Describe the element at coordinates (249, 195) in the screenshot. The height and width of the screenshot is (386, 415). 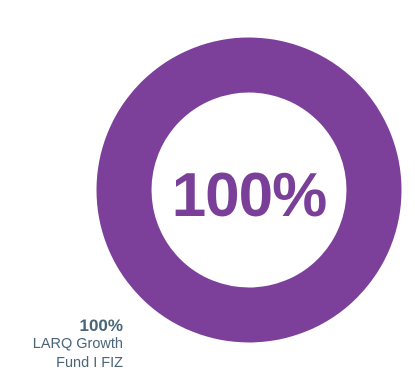
I see `donut-center-label: 100%` at that location.